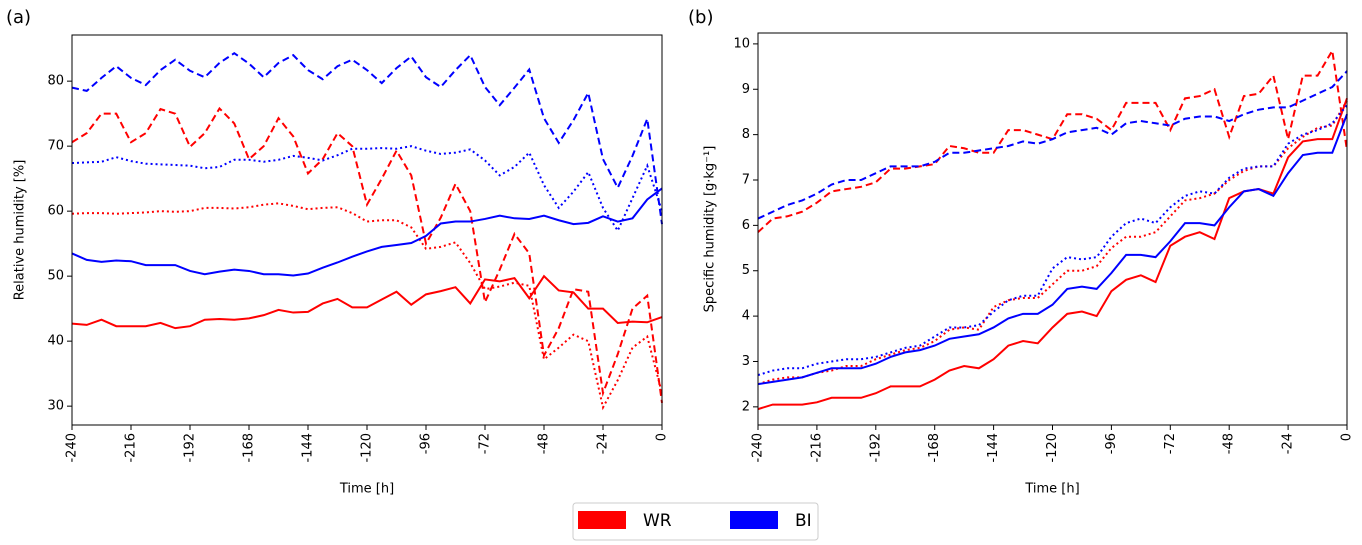  I want to click on legend-label: BI, so click(803, 521).